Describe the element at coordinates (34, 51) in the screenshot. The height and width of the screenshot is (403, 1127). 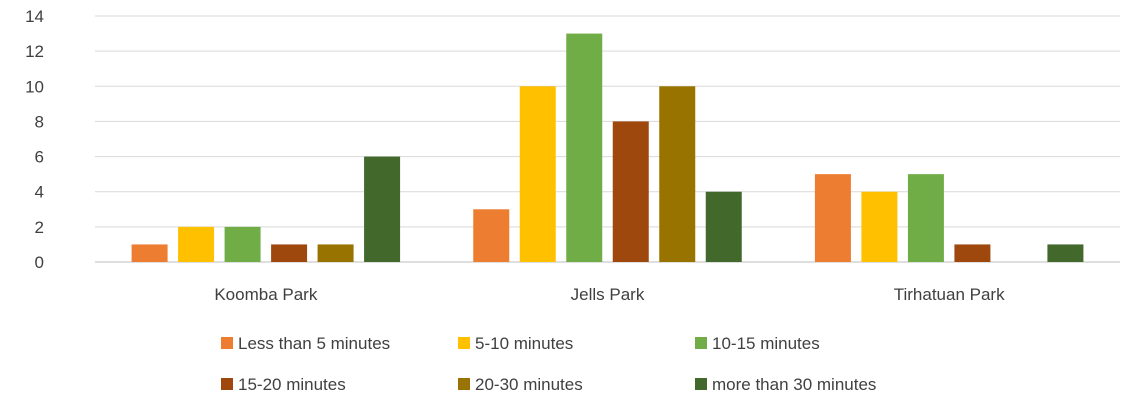
I see `y-tick-label: 12` at that location.